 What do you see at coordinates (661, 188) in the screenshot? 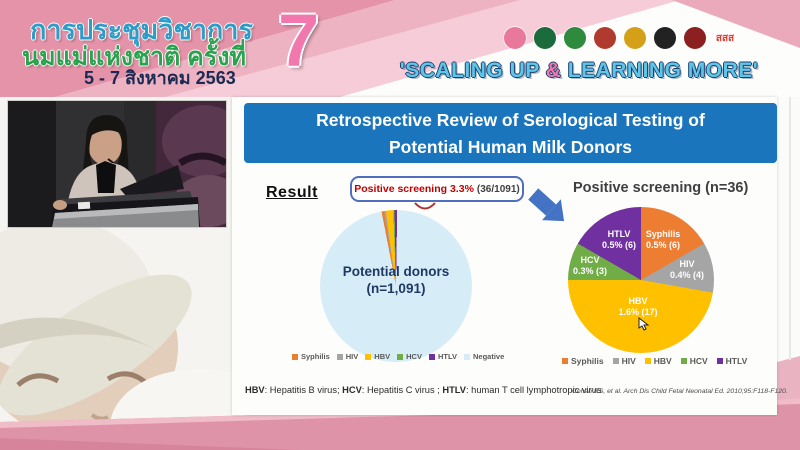
I see `positive-screening-title: Positive screening (n=36)` at bounding box center [661, 188].